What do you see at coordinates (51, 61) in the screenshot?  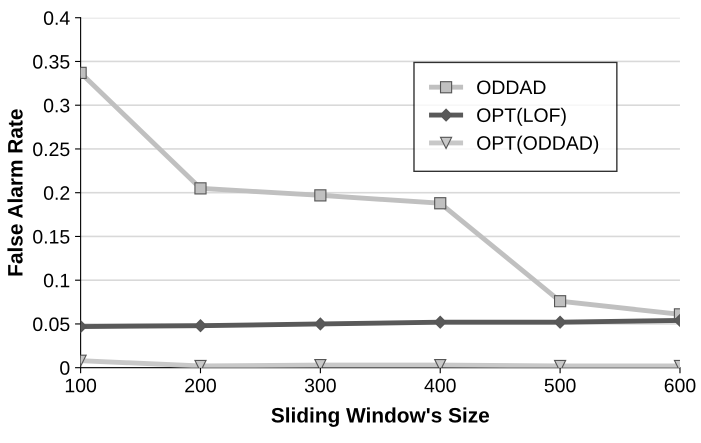 I see `y-tick-label: 0.35` at bounding box center [51, 61].